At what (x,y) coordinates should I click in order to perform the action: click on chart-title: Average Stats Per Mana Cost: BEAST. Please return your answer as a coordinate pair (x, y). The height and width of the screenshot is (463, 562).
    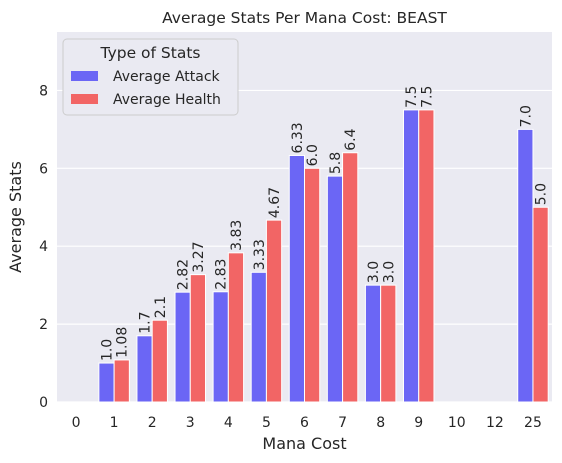
    Looking at the image, I should click on (304, 18).